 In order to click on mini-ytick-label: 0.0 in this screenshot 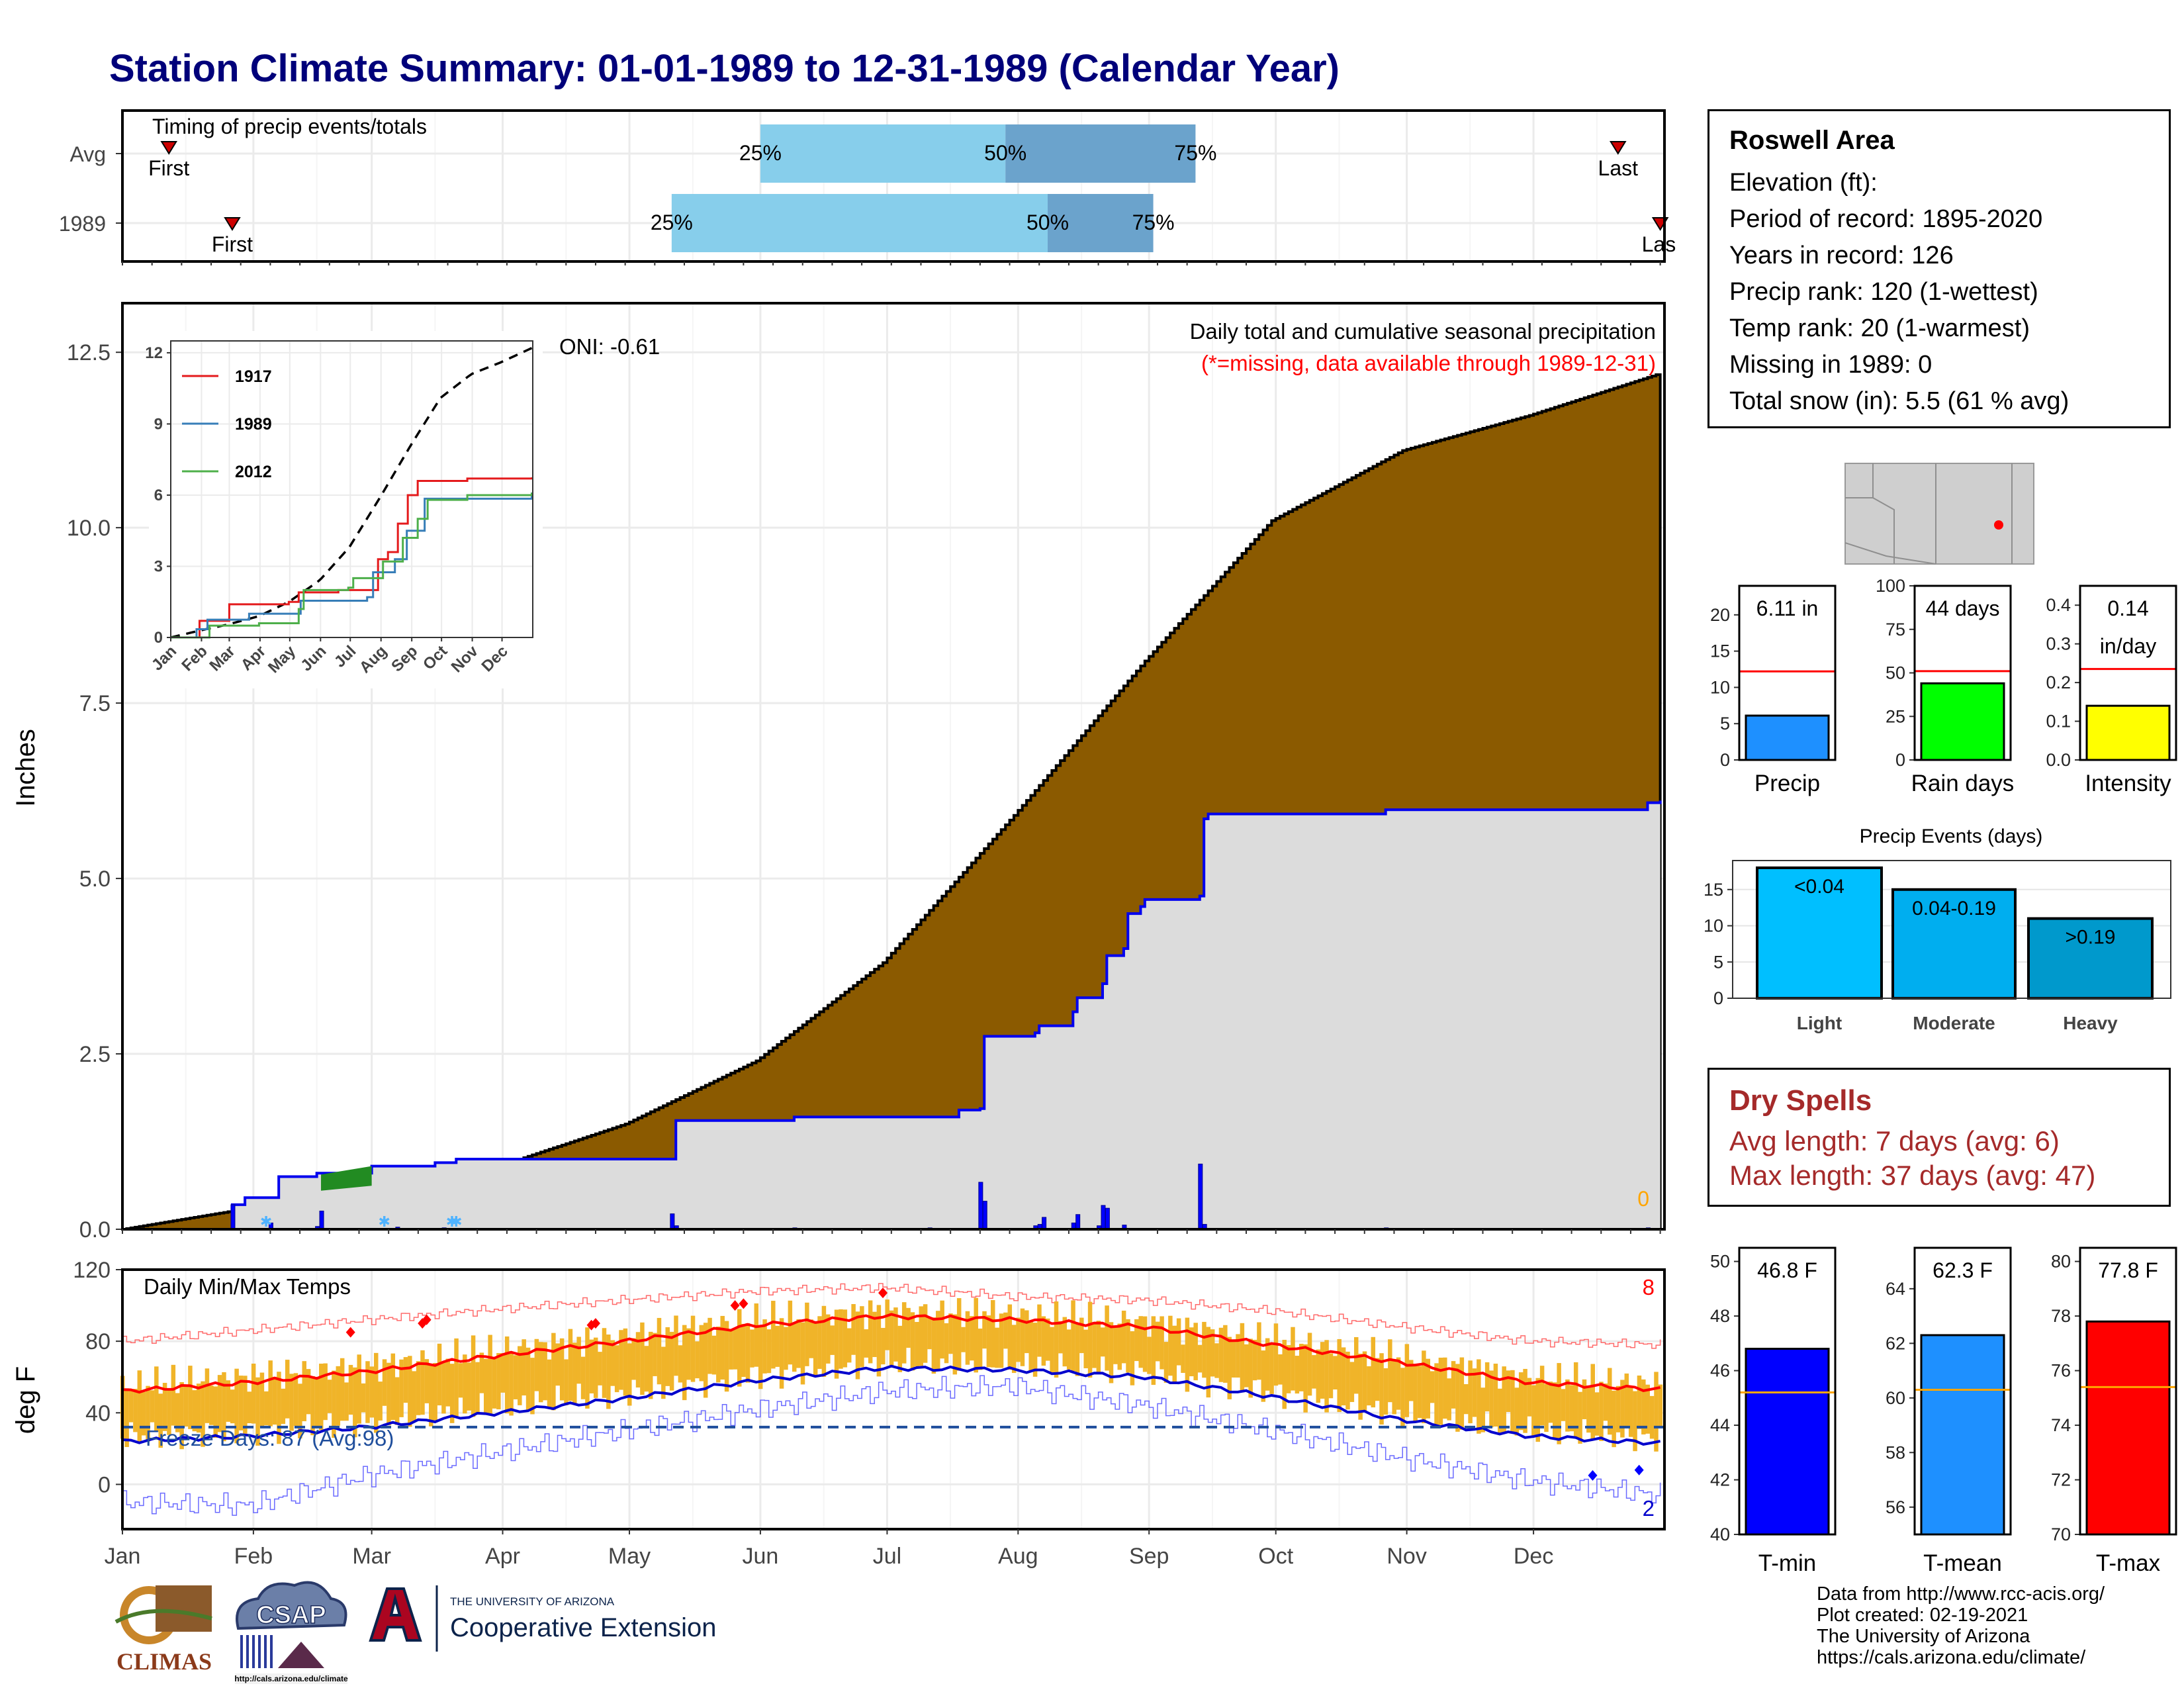, I will do `click(2058, 760)`.